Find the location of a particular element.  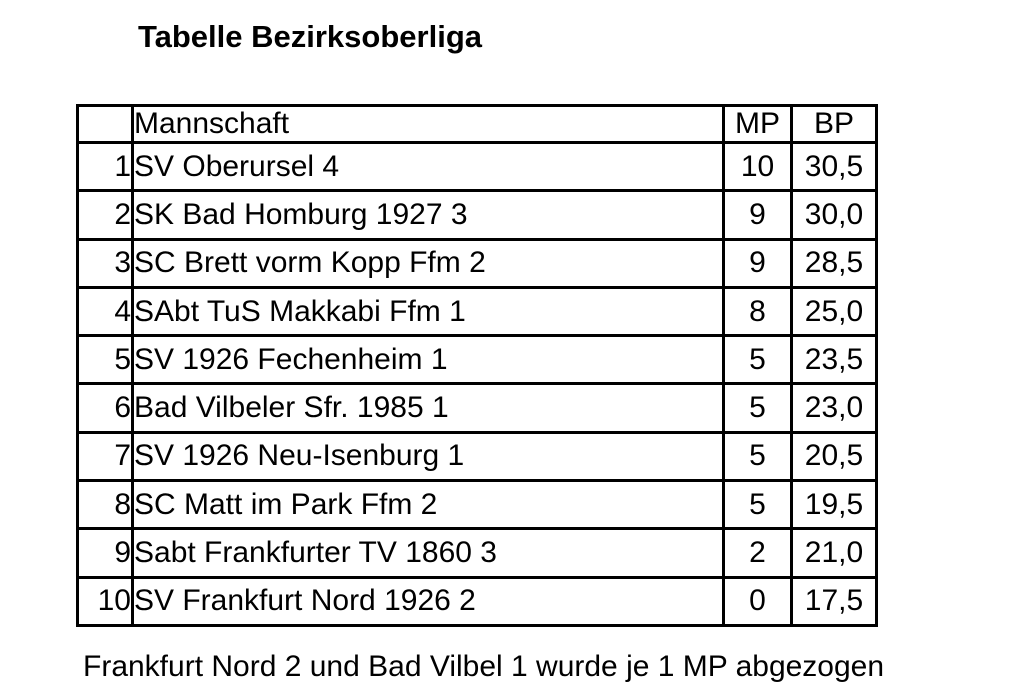

mp-cell: 0 is located at coordinates (757, 601).